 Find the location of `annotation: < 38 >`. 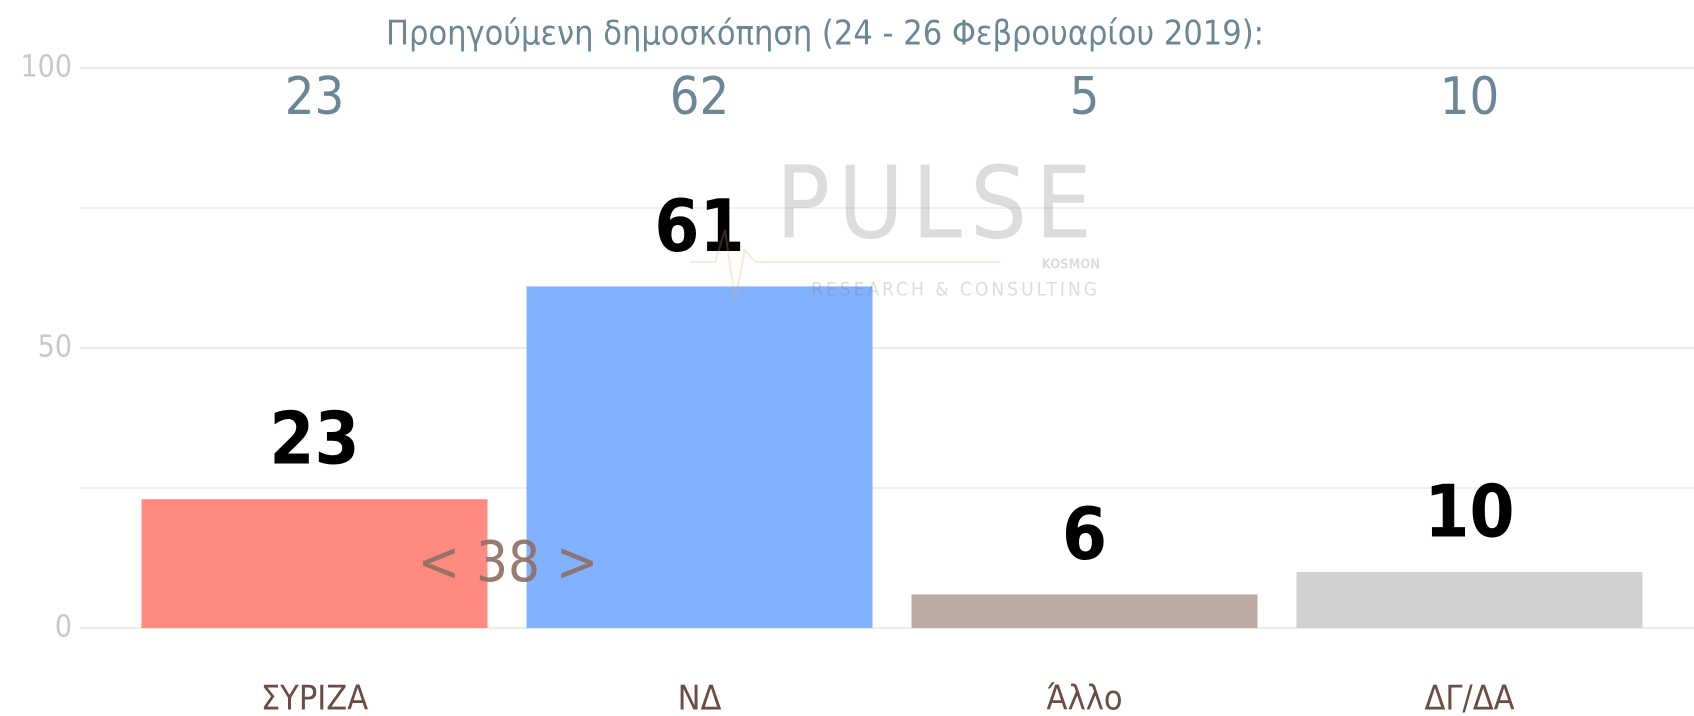

annotation: < 38 > is located at coordinates (508, 562).